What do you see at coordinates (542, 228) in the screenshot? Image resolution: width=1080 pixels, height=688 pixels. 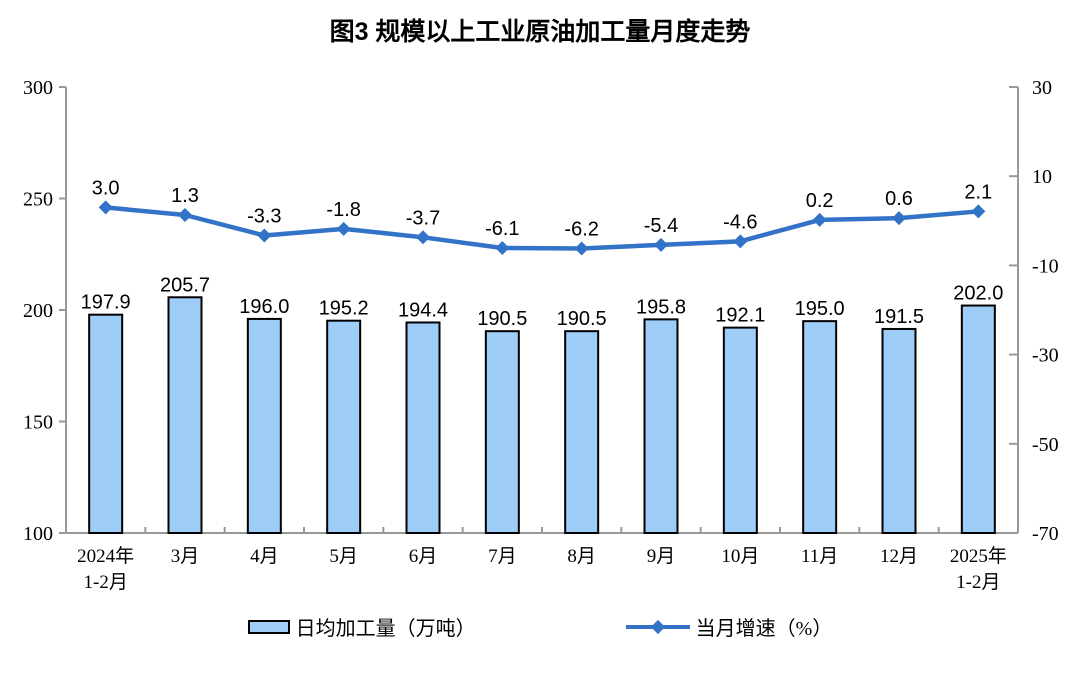 I see `growth-line` at bounding box center [542, 228].